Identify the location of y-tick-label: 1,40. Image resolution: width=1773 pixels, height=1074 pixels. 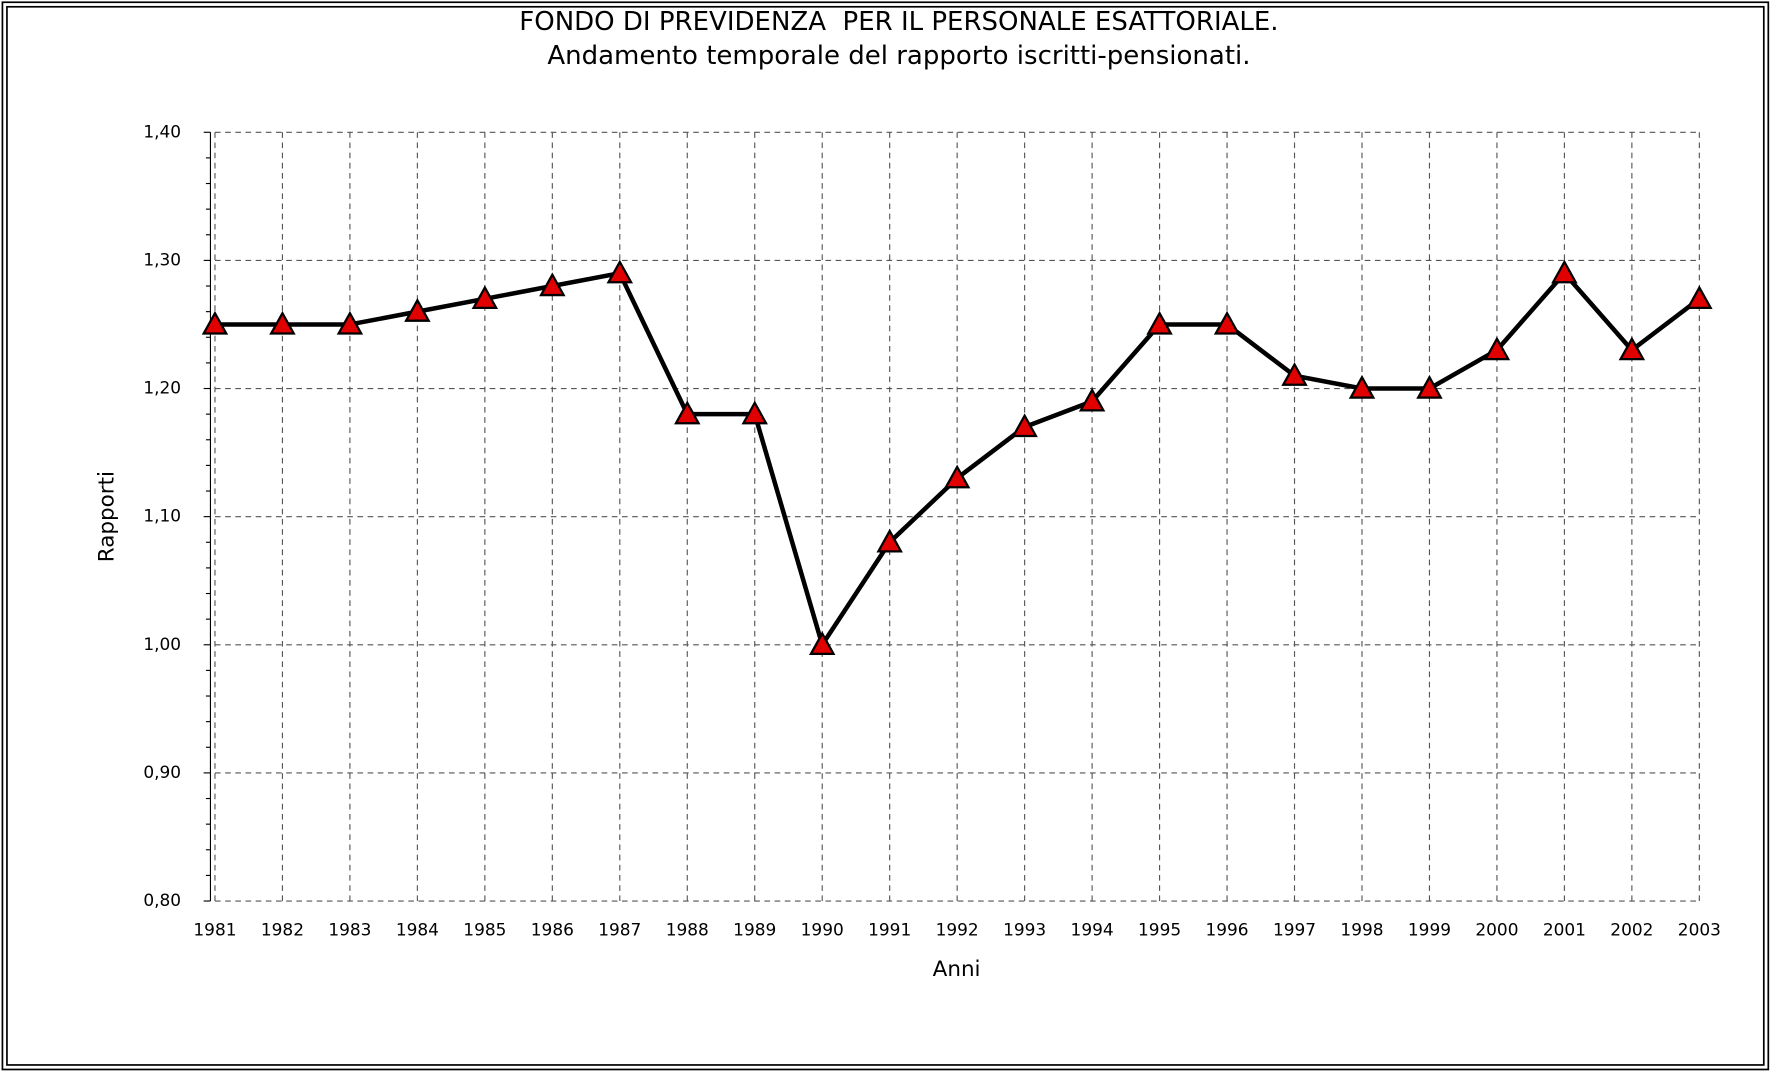
(162, 131).